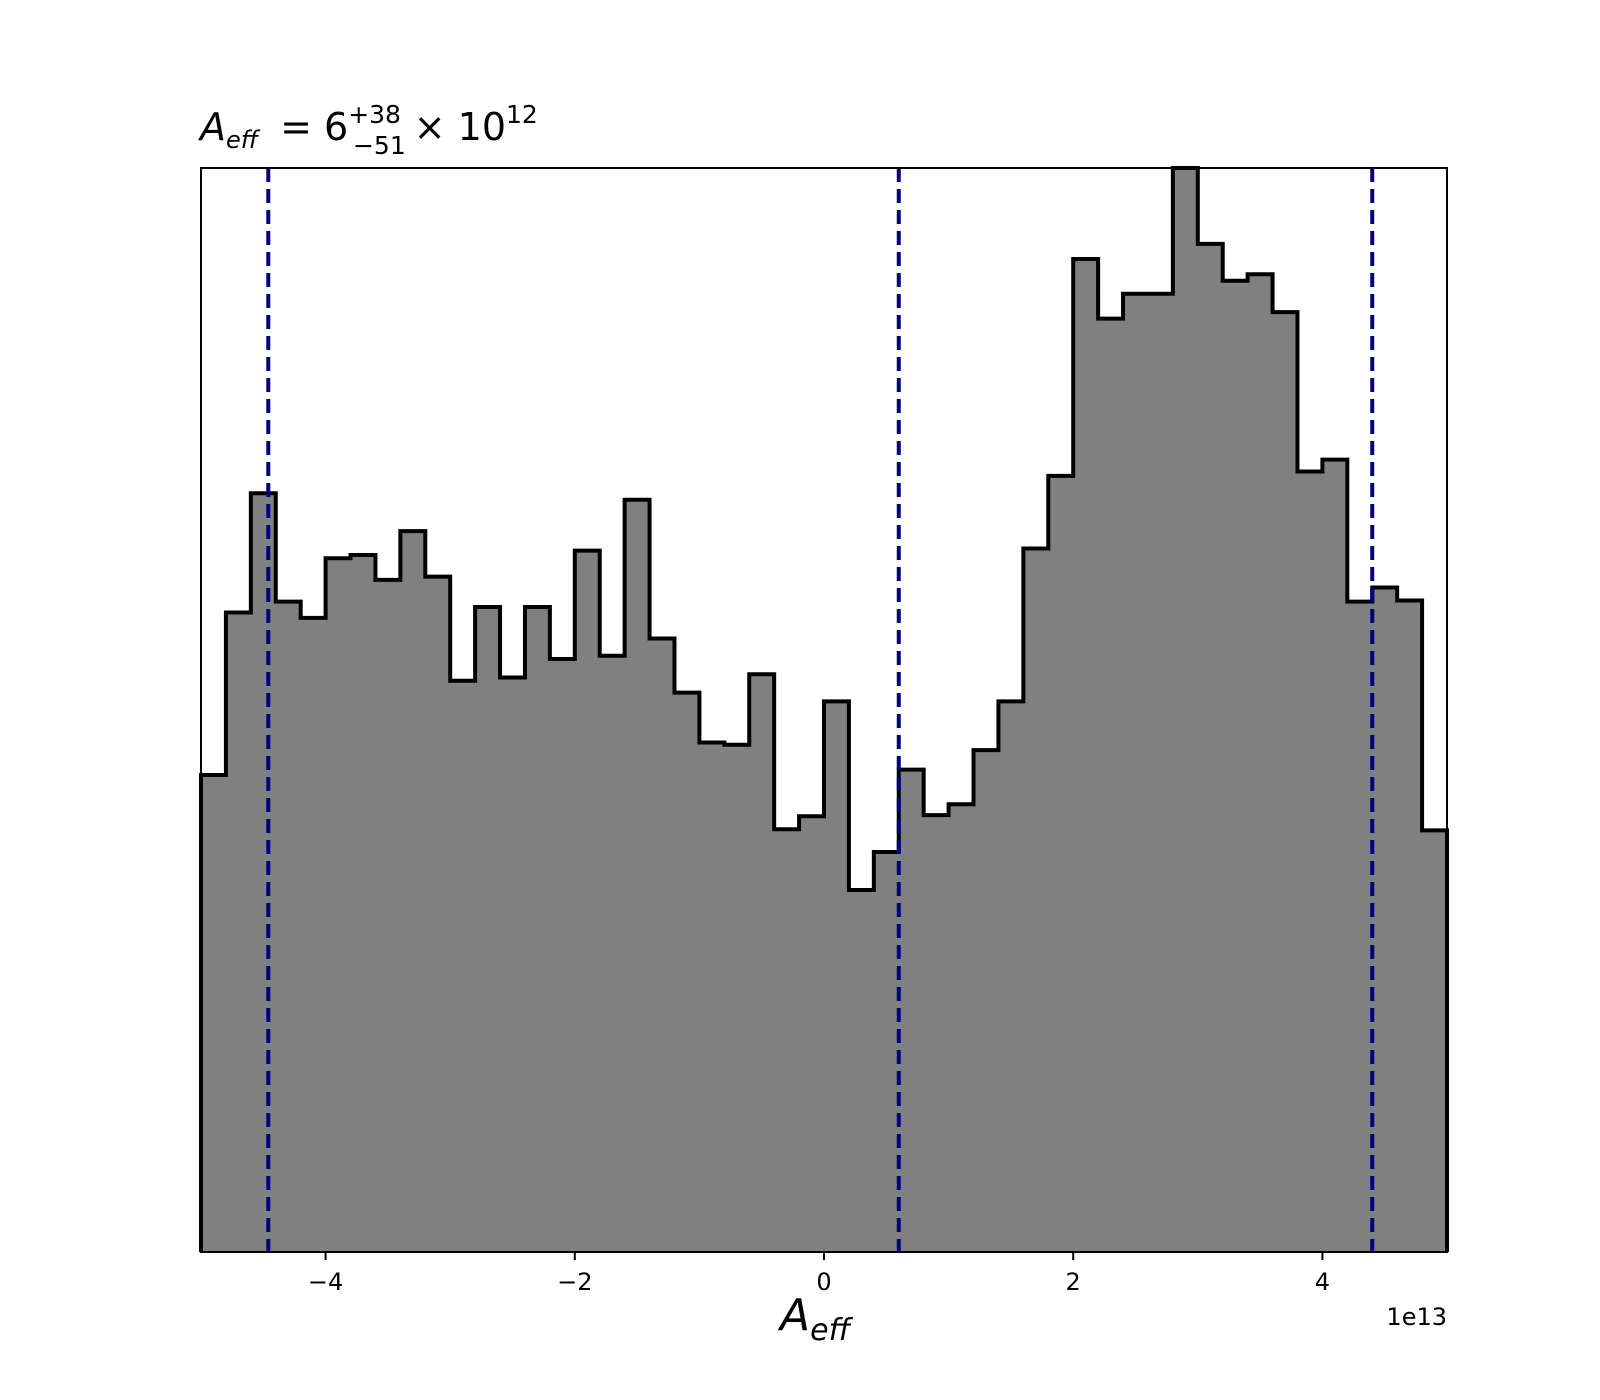 This screenshot has width=1600, height=1400. Describe the element at coordinates (522, 114) in the screenshot. I see `title-exp: 12` at that location.